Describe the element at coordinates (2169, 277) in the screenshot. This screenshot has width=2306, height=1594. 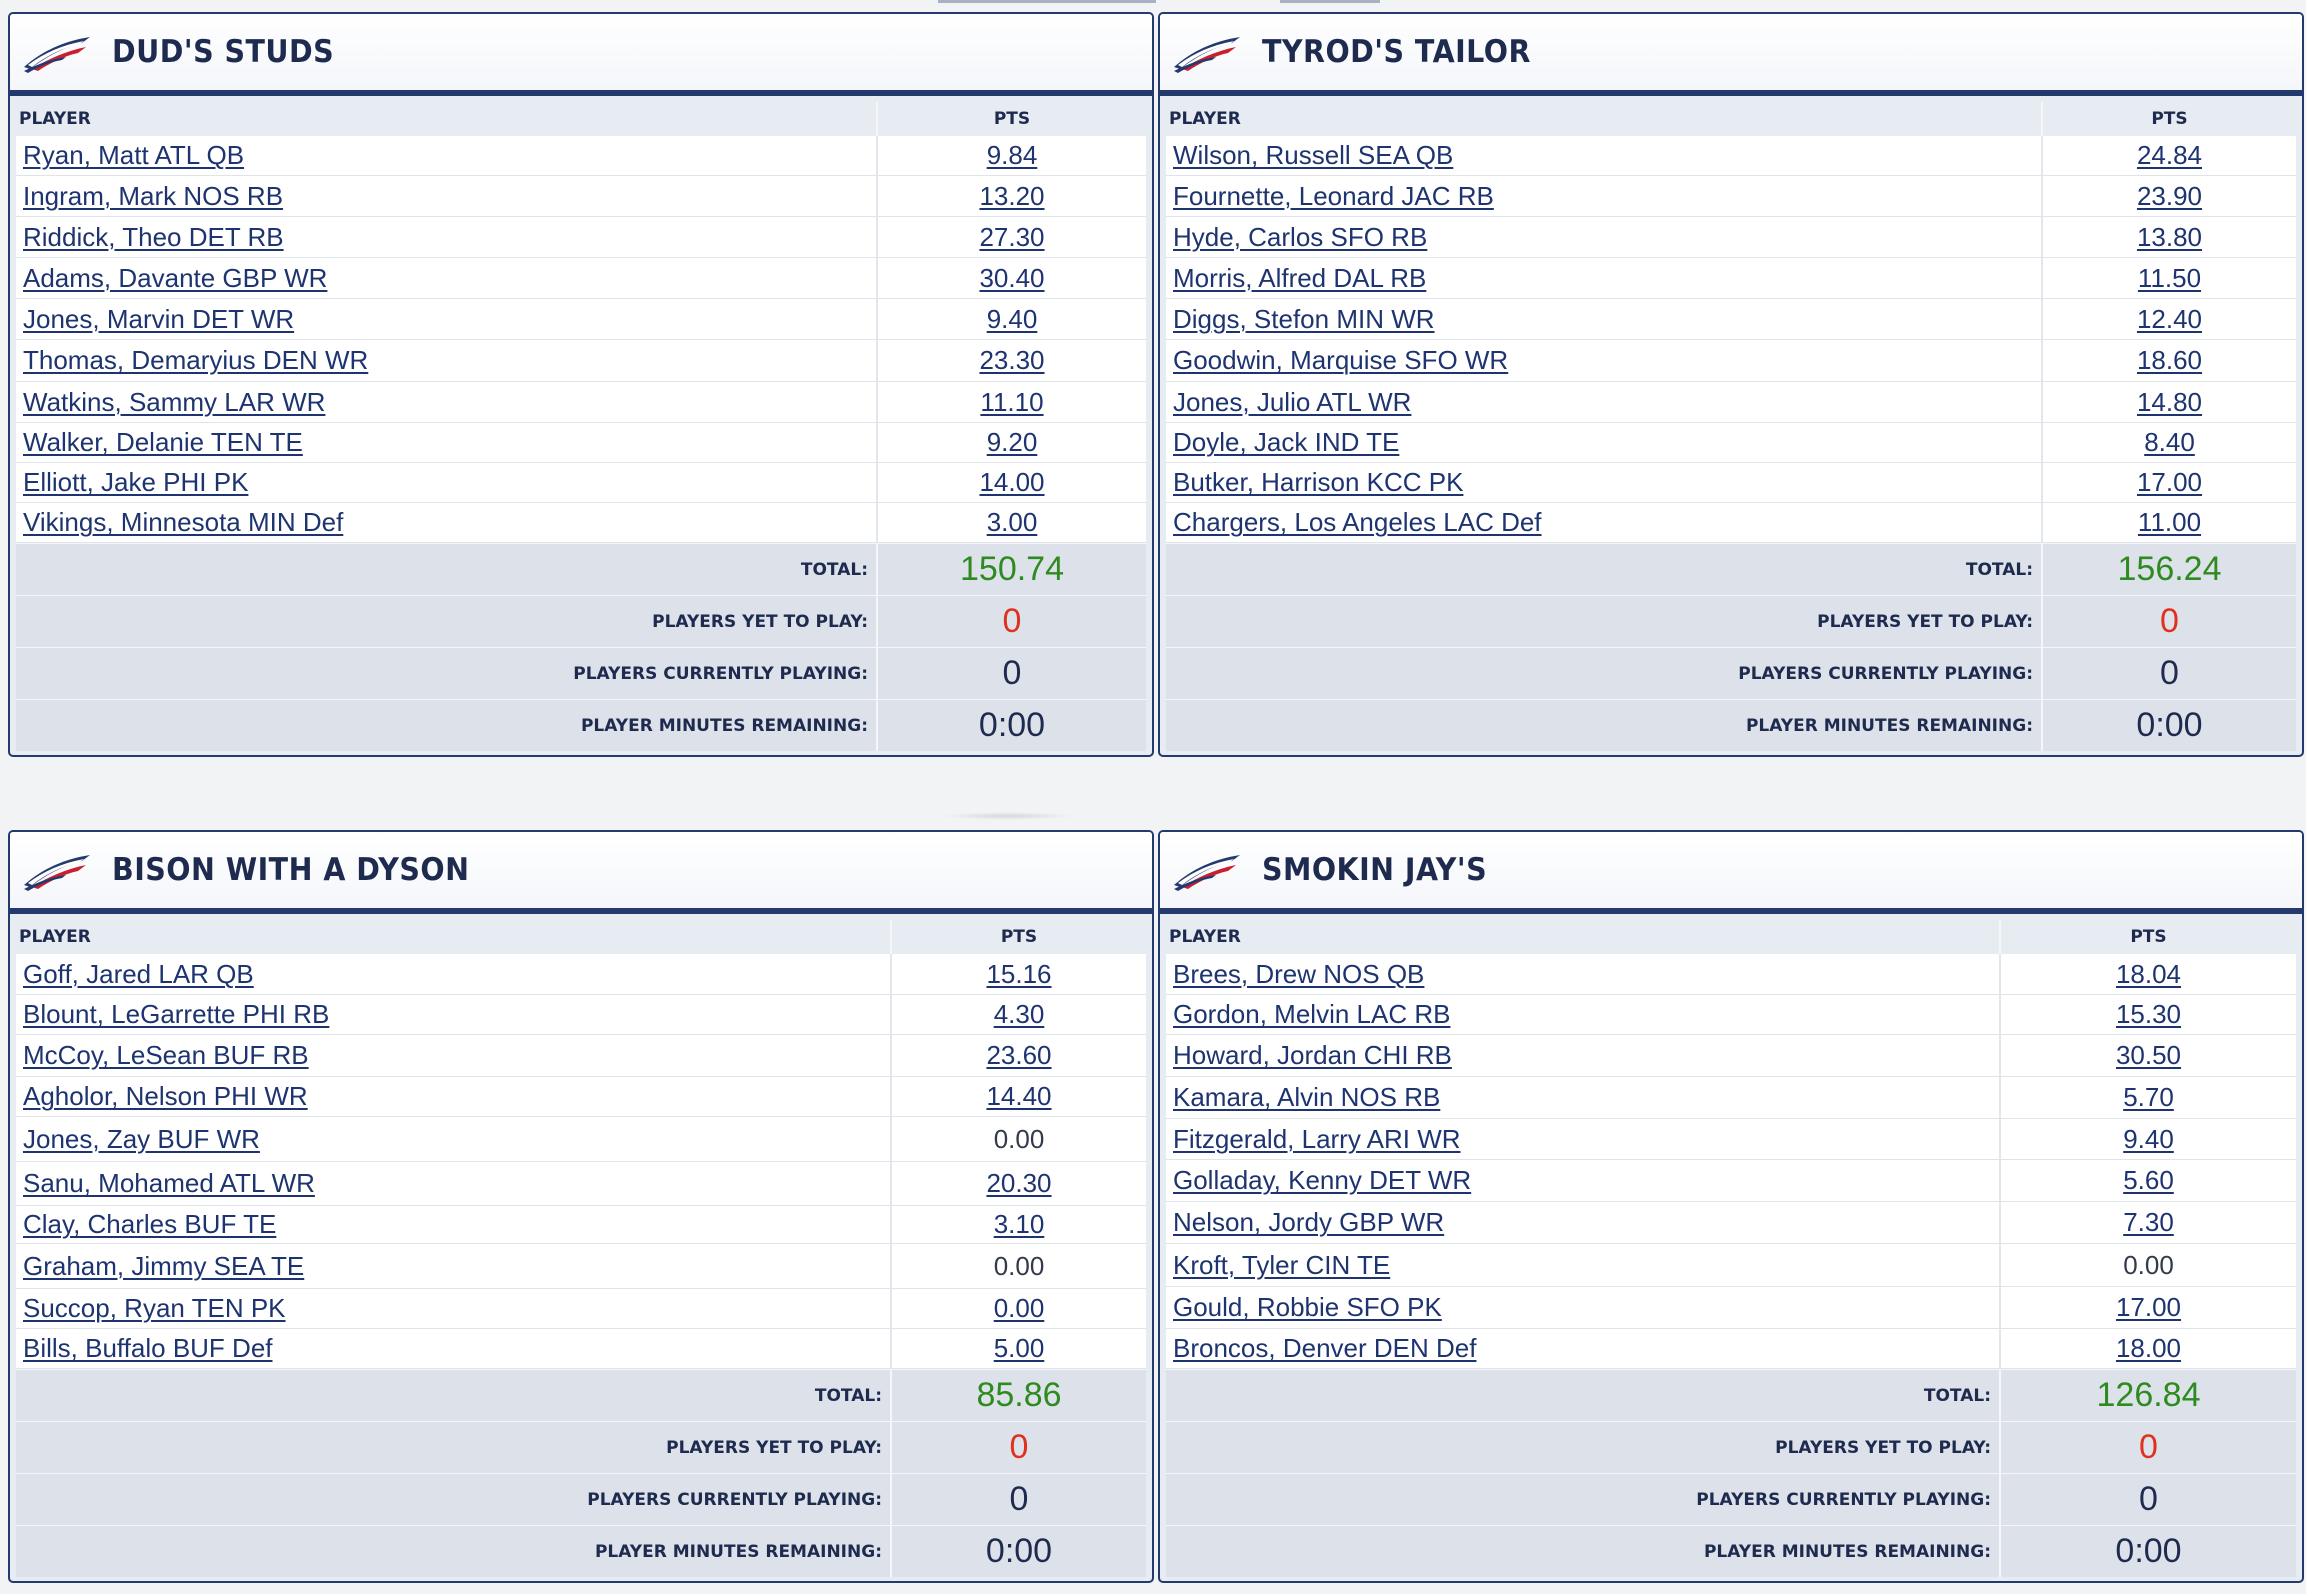
I see `pts-link: 11.50` at that location.